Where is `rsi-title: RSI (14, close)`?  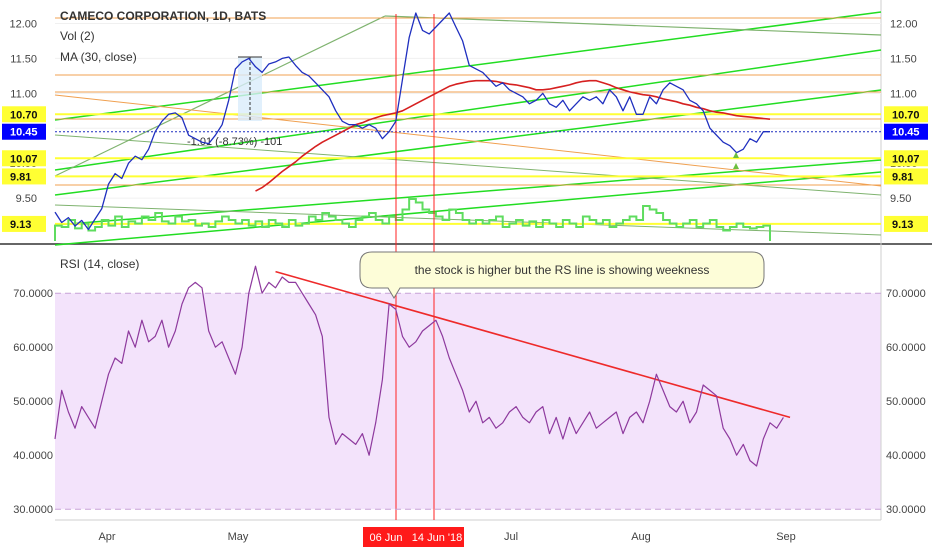 rsi-title: RSI (14, close) is located at coordinates (99, 264).